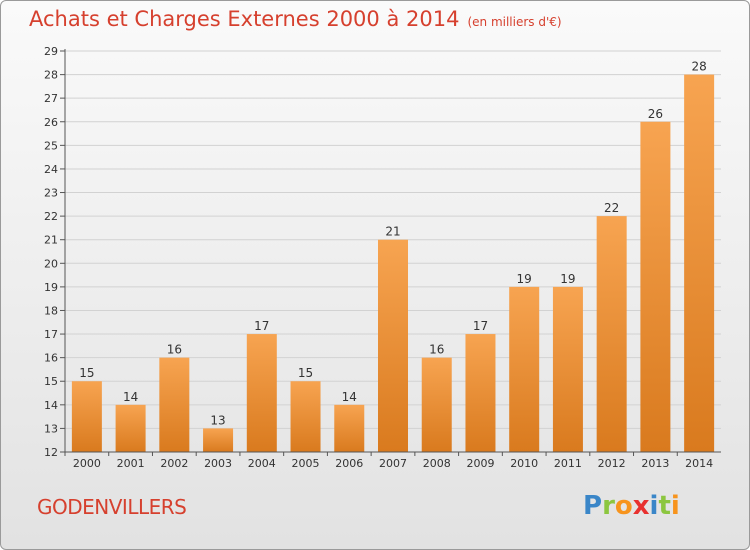 This screenshot has height=550, width=750. What do you see at coordinates (392, 232) in the screenshot?
I see `data-label: 21` at bounding box center [392, 232].